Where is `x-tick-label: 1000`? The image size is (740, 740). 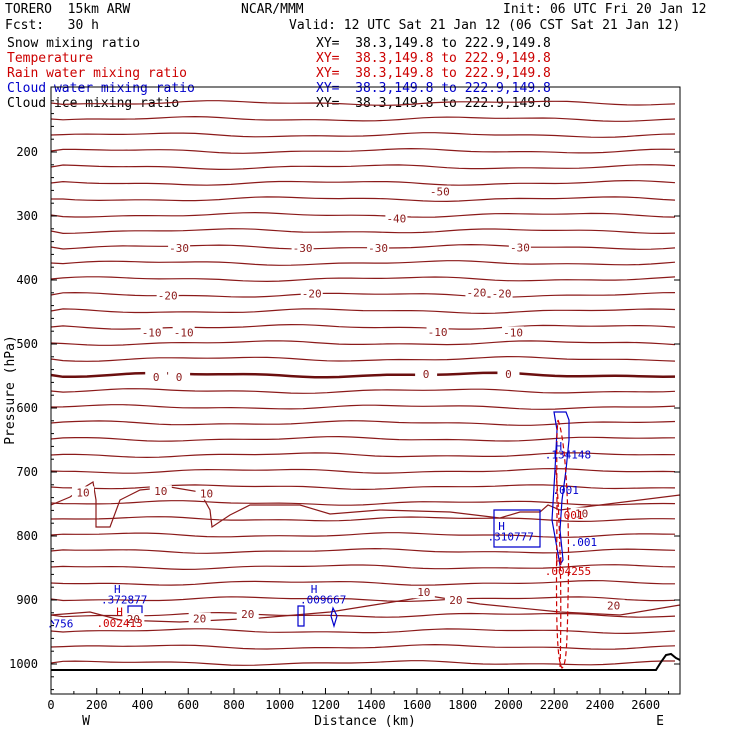
x-tick-label: 1000 is located at coordinates (279, 705).